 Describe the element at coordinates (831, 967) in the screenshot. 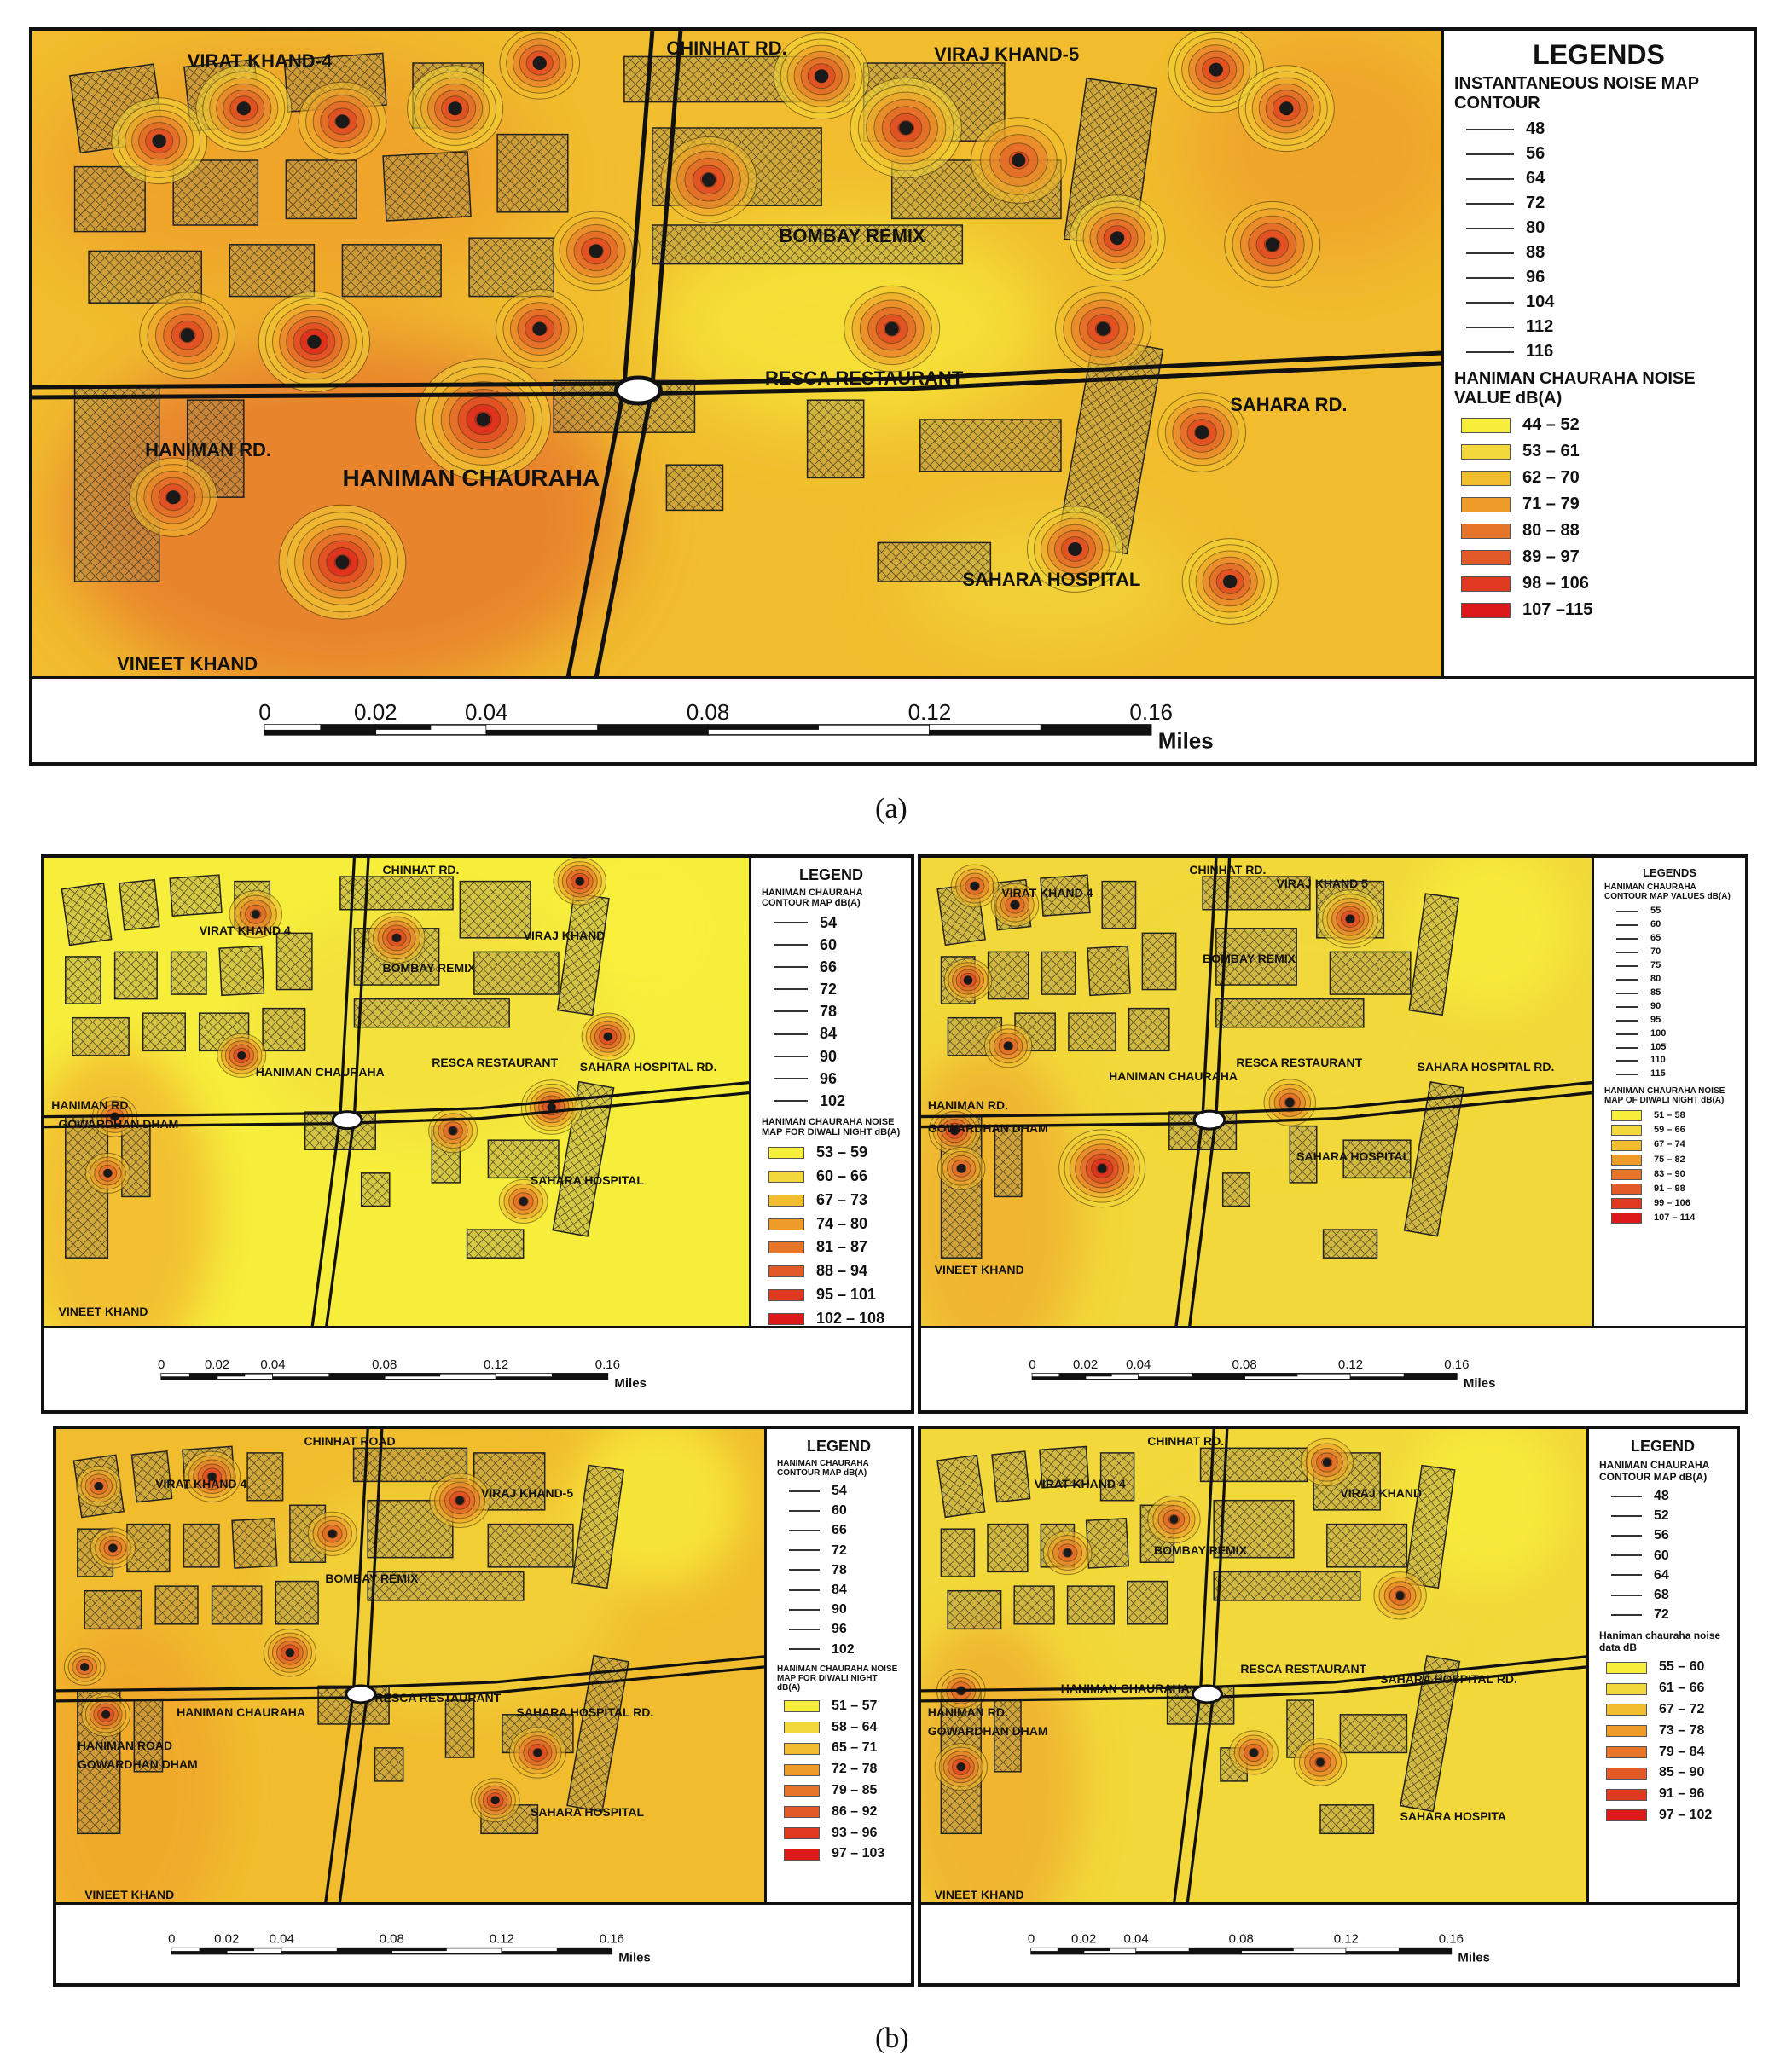

I see `legend-contour-entry: 66` at that location.